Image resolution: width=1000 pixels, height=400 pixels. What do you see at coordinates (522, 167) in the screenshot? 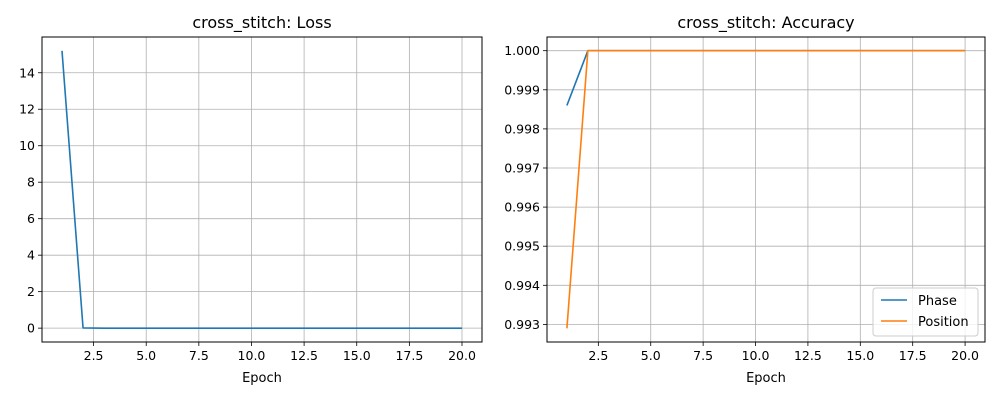
I see `accuracy-y-tick-label: 0.997` at bounding box center [522, 167].